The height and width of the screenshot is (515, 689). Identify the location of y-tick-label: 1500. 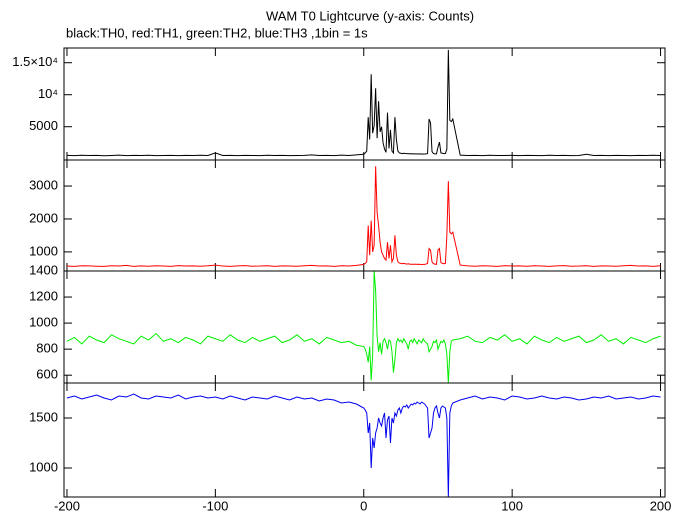
(43, 416).